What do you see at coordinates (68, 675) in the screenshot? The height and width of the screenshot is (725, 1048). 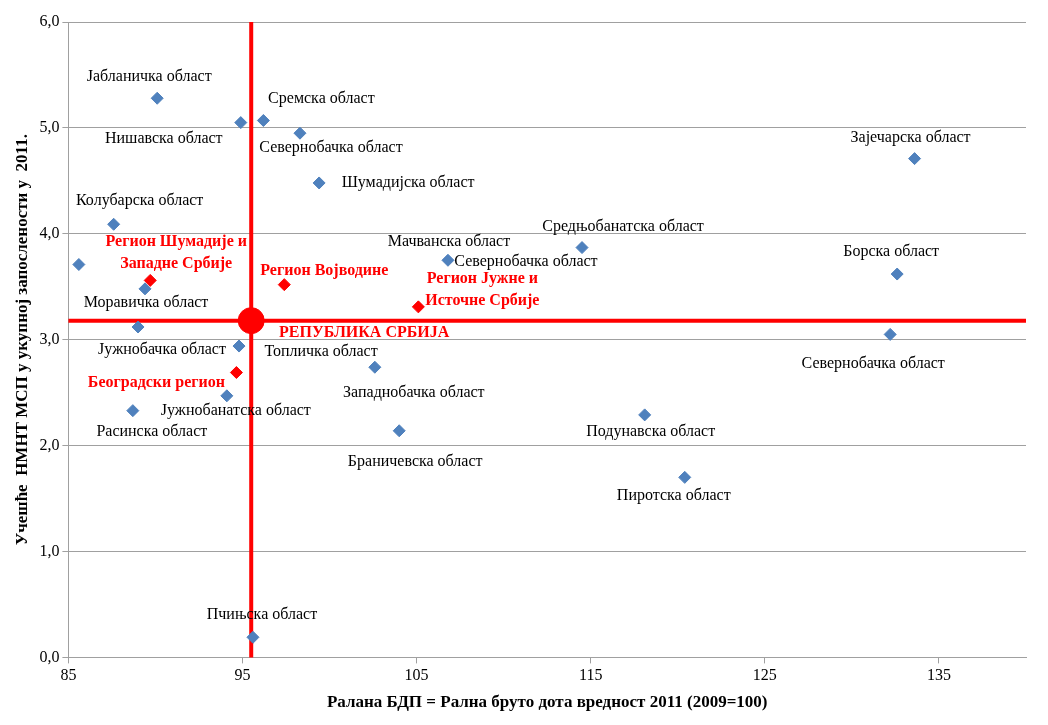 I see `x-tick-label: 85` at bounding box center [68, 675].